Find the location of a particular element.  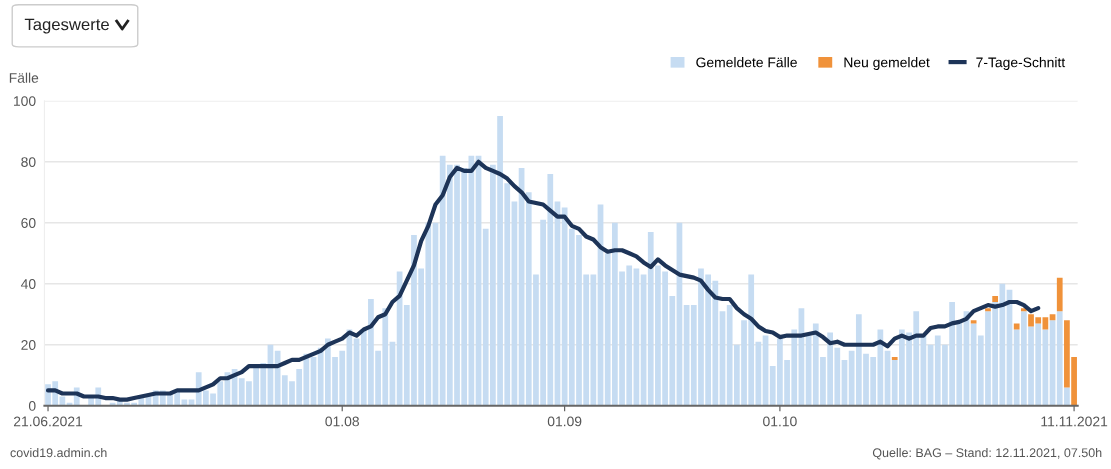

y-tick-label: 20 is located at coordinates (28, 345).